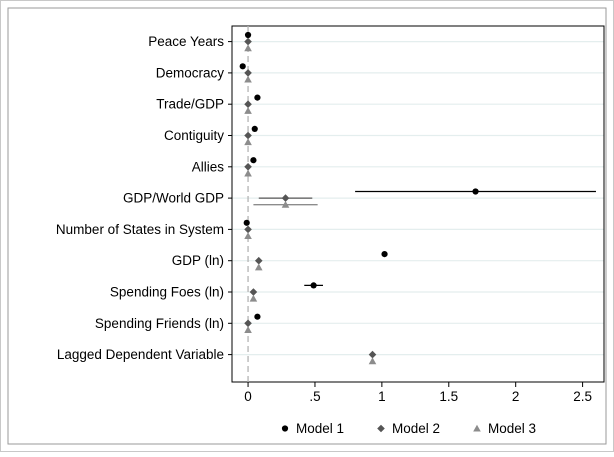 This screenshot has height=457, width=614. I want to click on y-tick-label: Trade/GDP, so click(190, 104).